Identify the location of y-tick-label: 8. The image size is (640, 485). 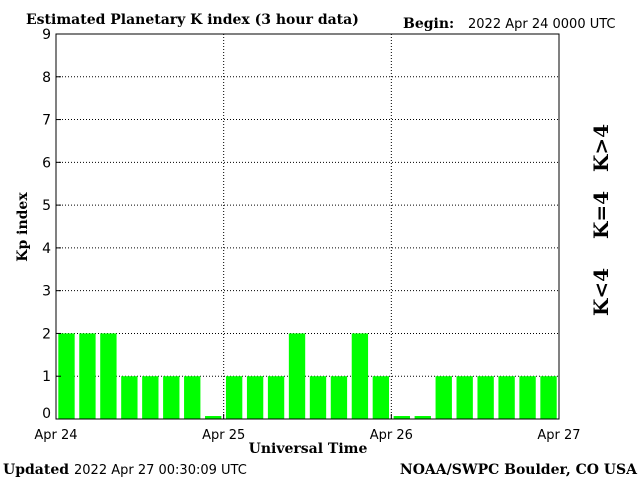
(46, 78).